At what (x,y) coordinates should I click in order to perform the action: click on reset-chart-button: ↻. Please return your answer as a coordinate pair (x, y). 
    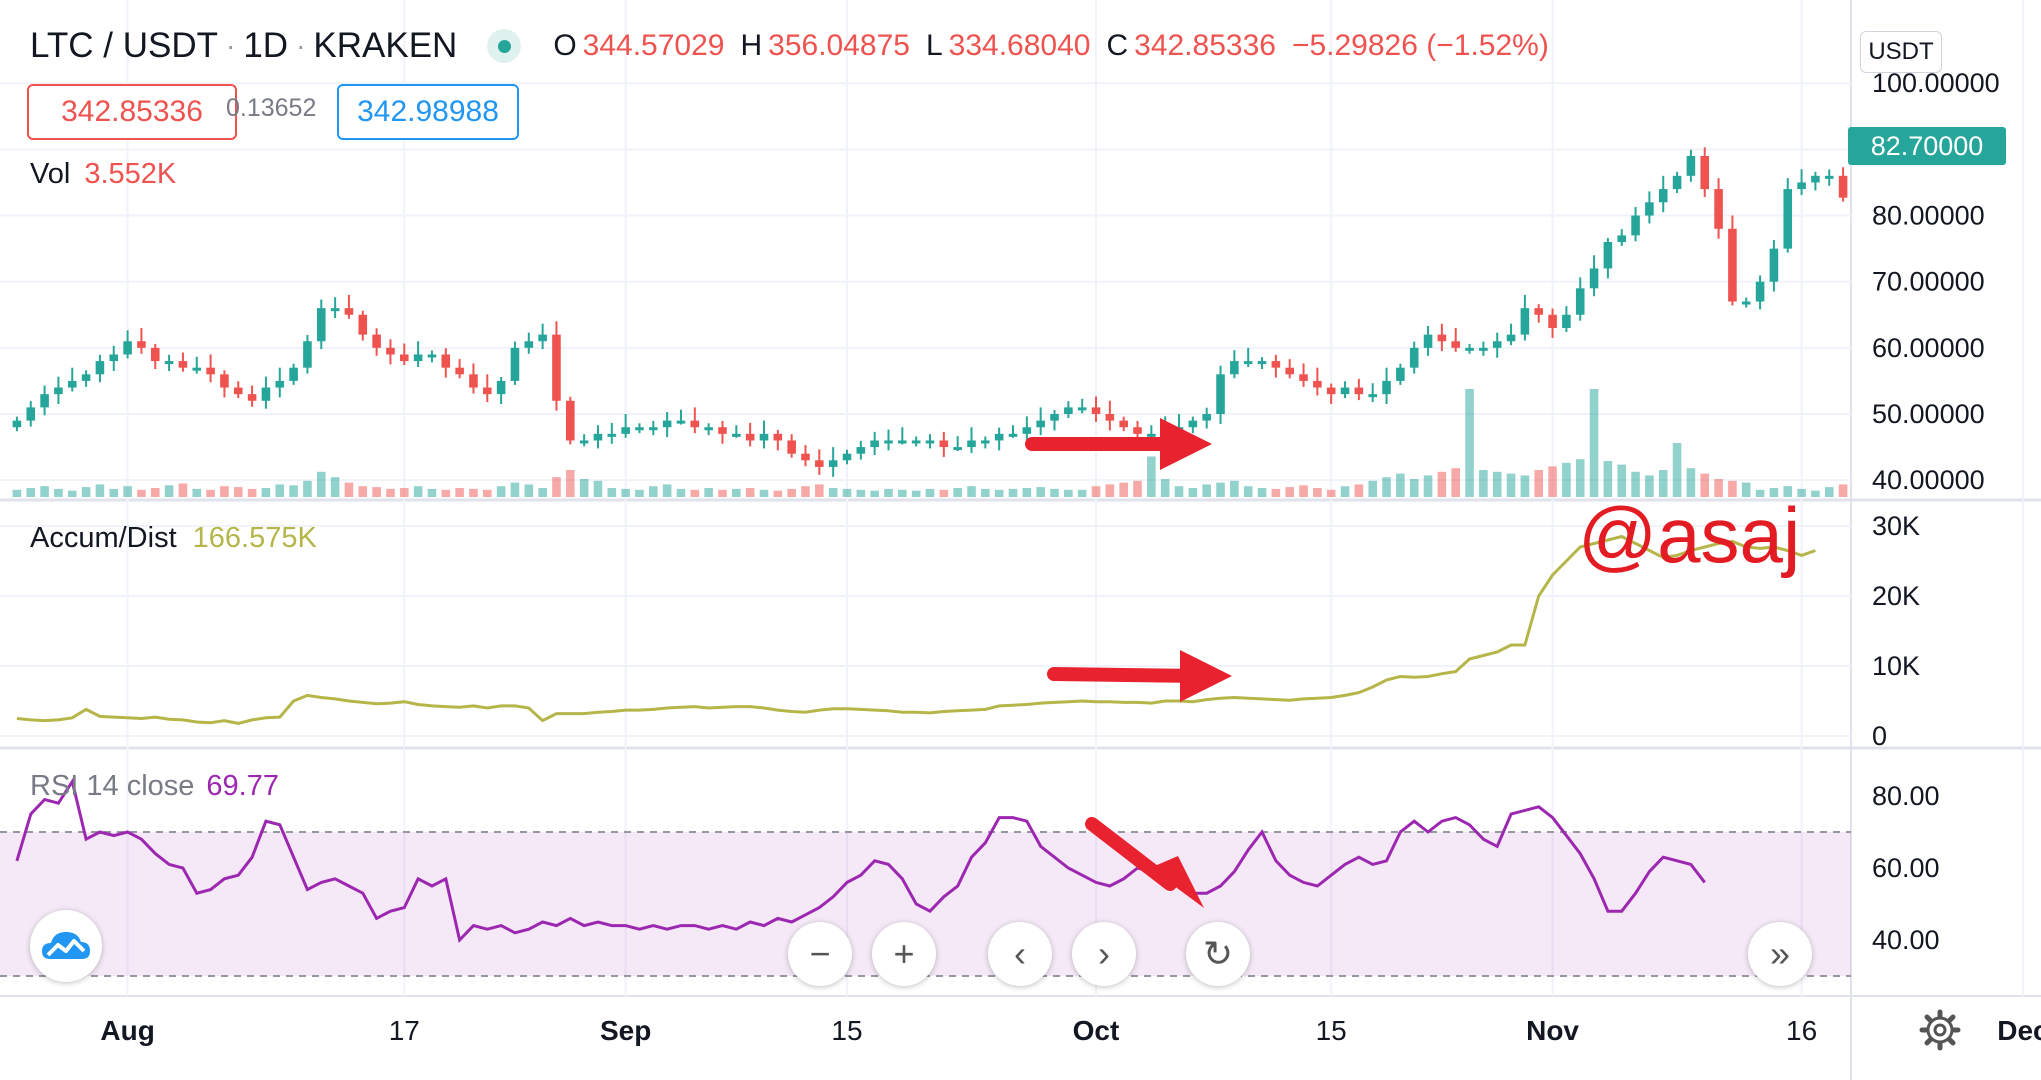
    Looking at the image, I should click on (1218, 954).